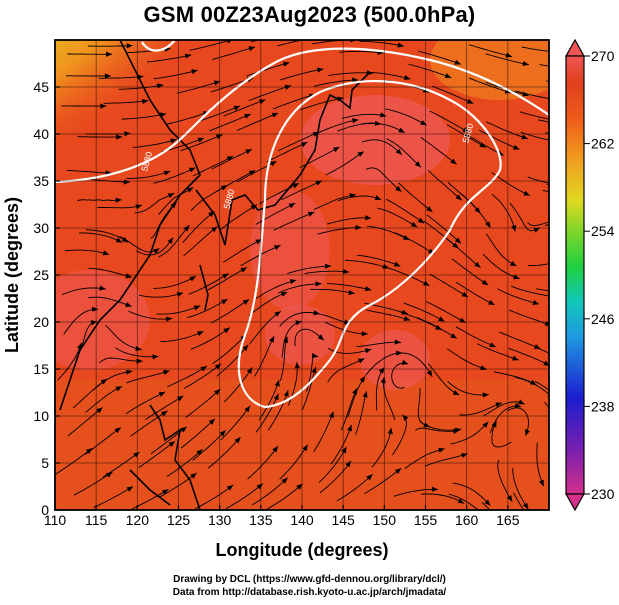 This screenshot has height=605, width=619. I want to click on y-tick-label: 40, so click(41, 134).